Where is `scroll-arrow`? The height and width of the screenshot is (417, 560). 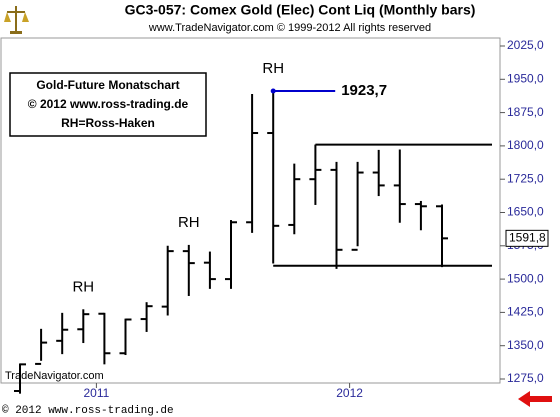 scroll-arrow is located at coordinates (535, 399).